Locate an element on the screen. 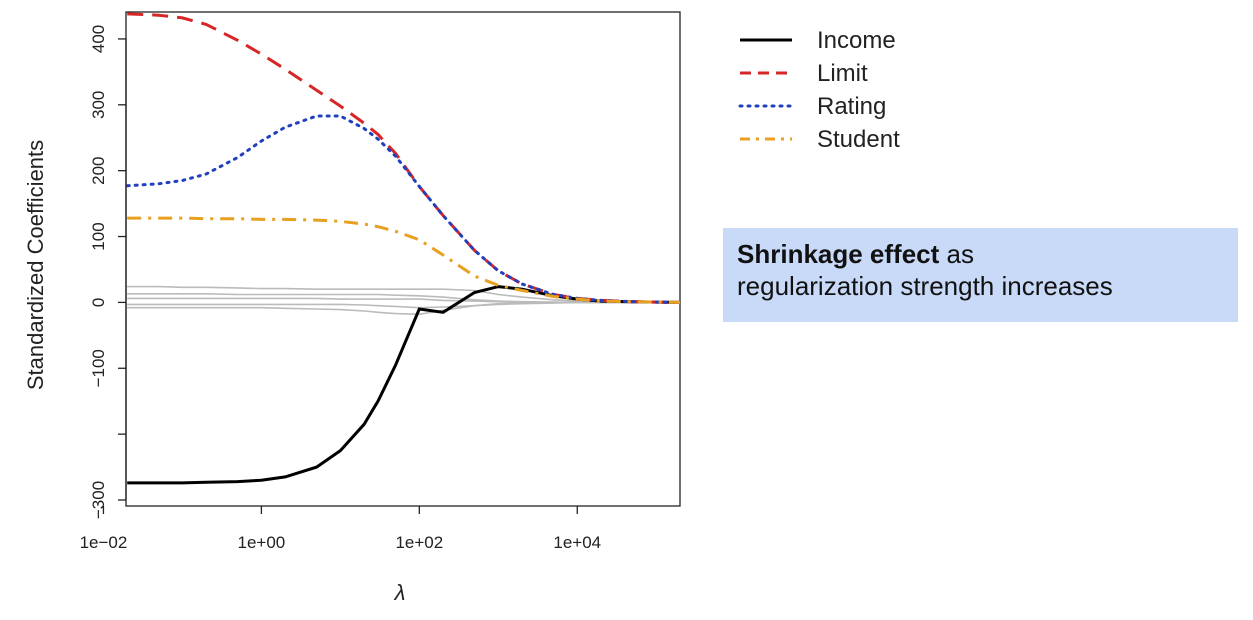 Image resolution: width=1253 pixels, height=620 pixels. legend-label-limit: Limit is located at coordinates (842, 73).